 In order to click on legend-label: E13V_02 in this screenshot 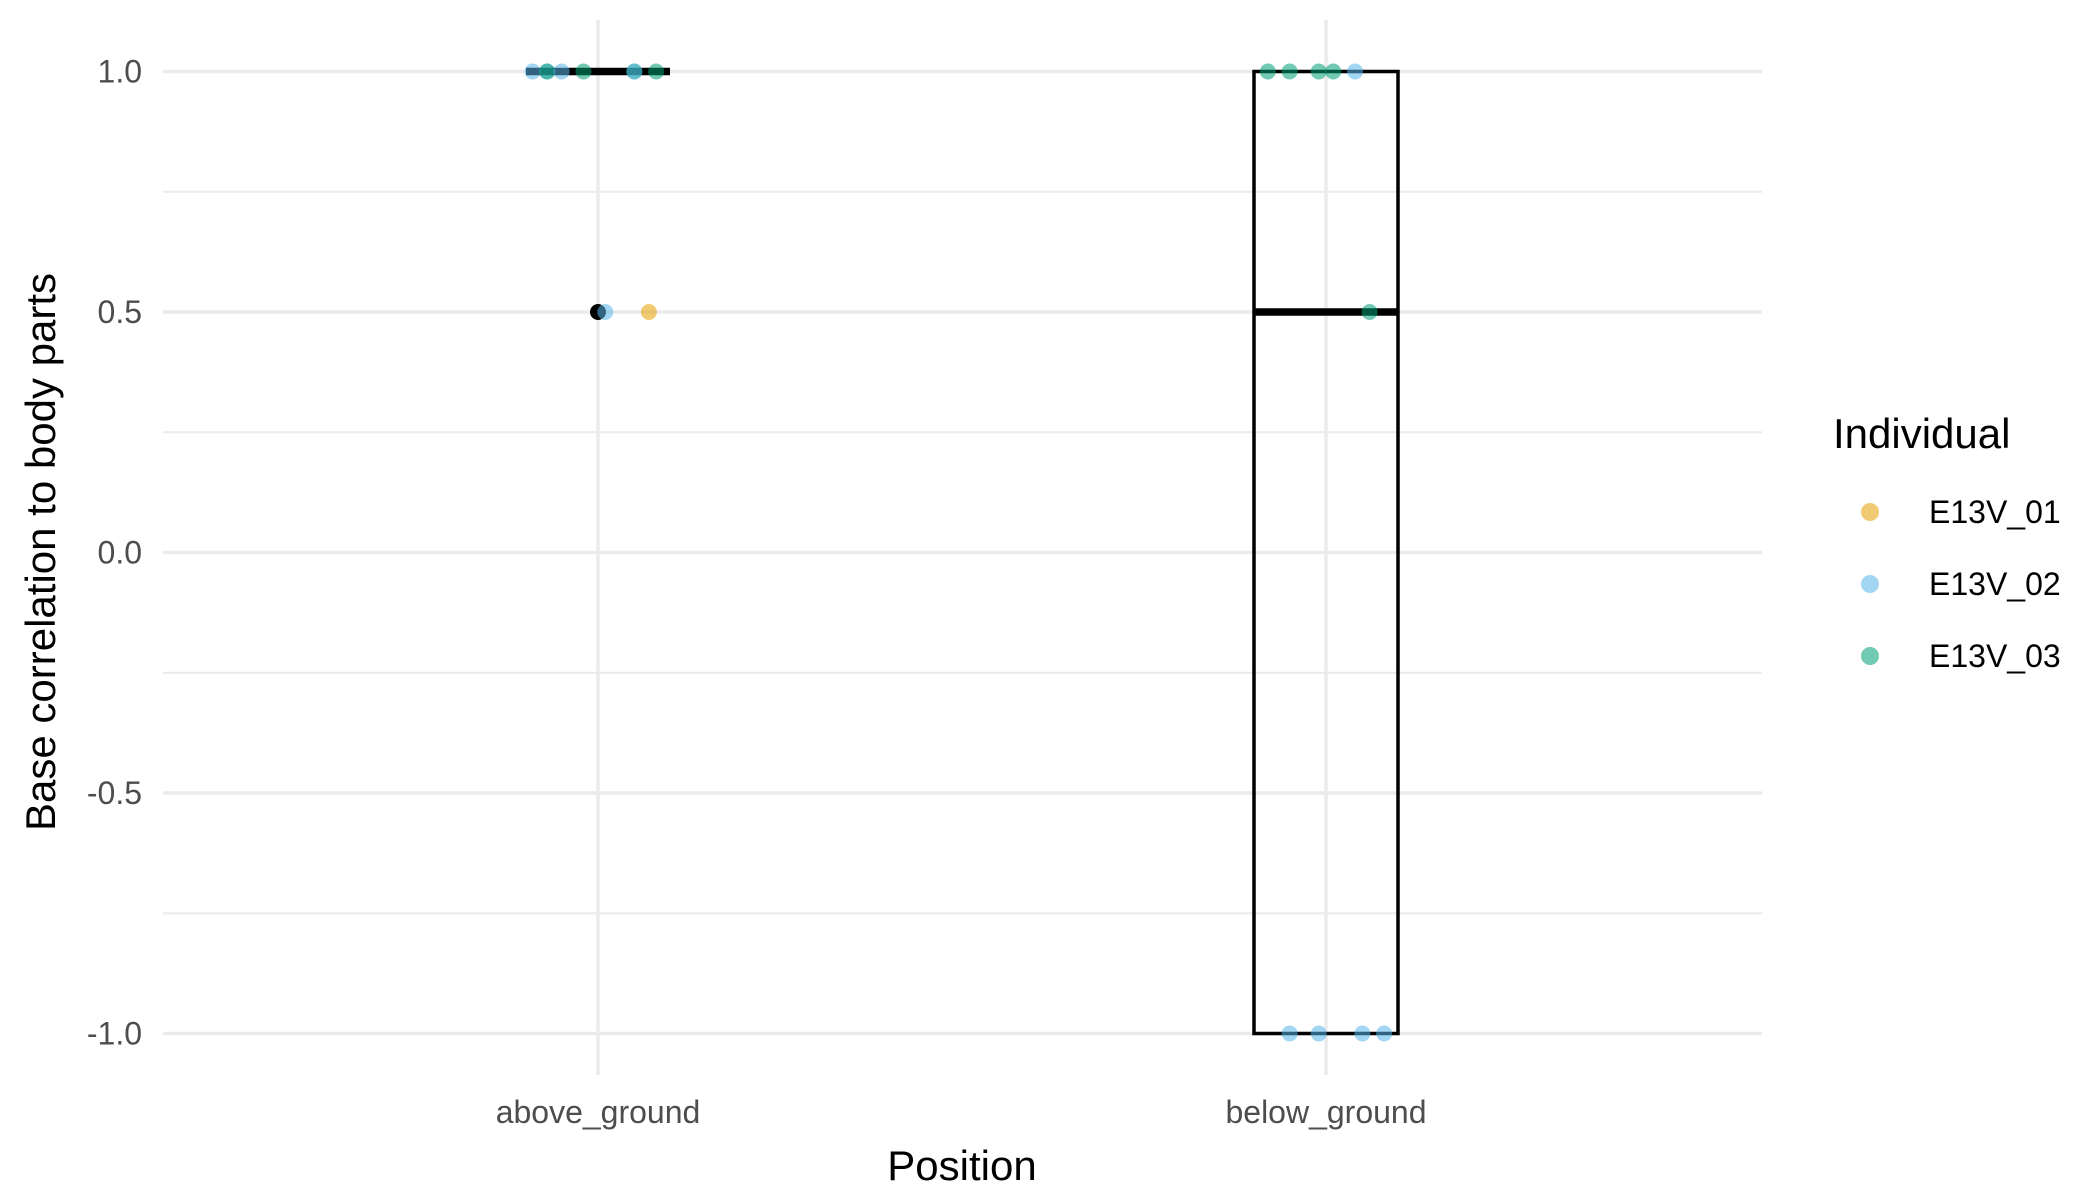, I will do `click(1995, 584)`.